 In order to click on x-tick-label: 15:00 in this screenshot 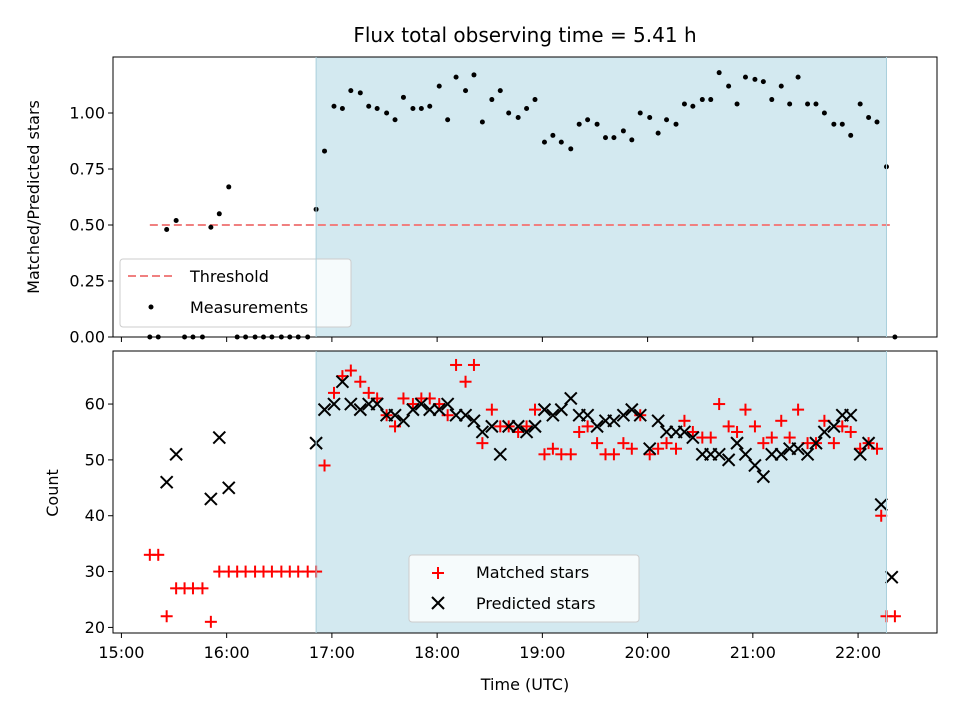, I will do `click(121, 652)`.